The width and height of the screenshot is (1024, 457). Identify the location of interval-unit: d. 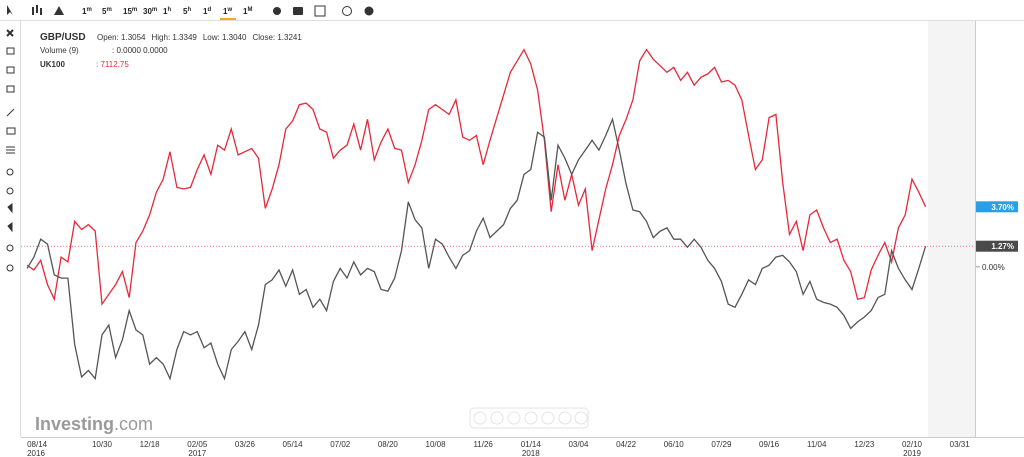
(209, 10).